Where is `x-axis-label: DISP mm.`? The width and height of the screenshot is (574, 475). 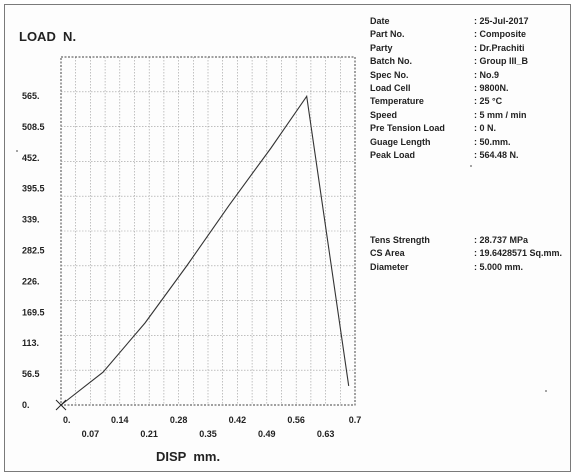 x-axis-label: DISP mm. is located at coordinates (188, 456).